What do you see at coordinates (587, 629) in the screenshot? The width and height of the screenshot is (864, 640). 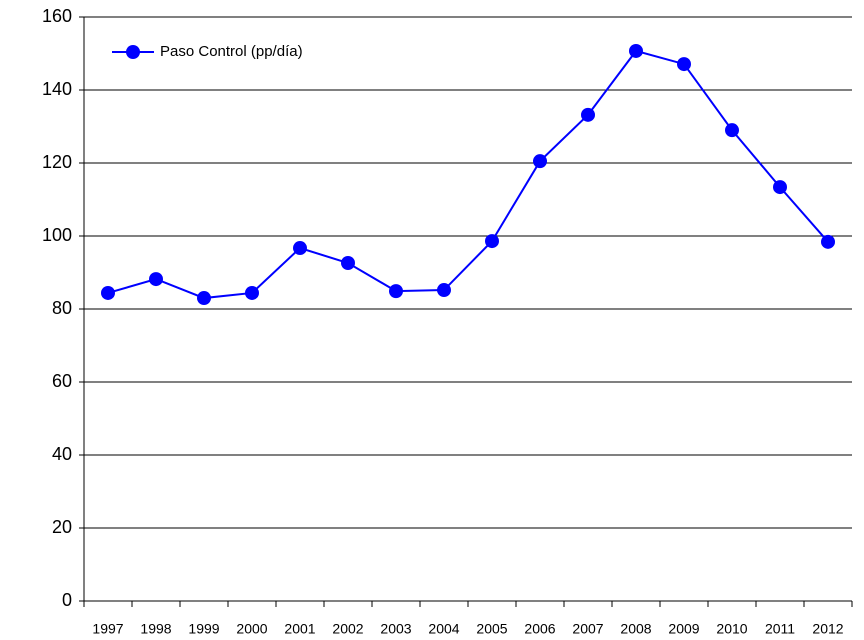 I see `x-tick-label: 2007` at bounding box center [587, 629].